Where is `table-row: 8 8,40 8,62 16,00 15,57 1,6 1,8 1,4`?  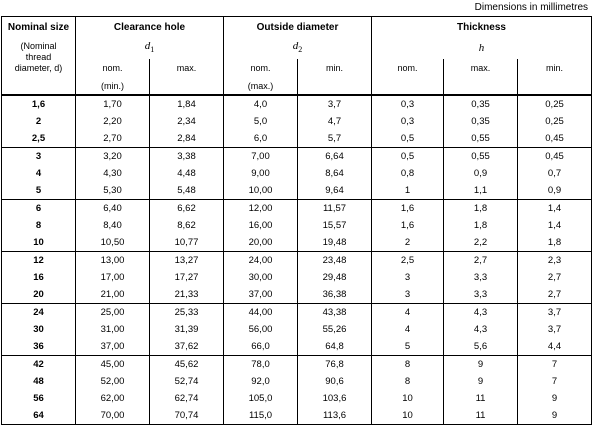
table-row: 8 8,40 8,62 16,00 15,57 1,6 1,8 1,4 is located at coordinates (296, 225).